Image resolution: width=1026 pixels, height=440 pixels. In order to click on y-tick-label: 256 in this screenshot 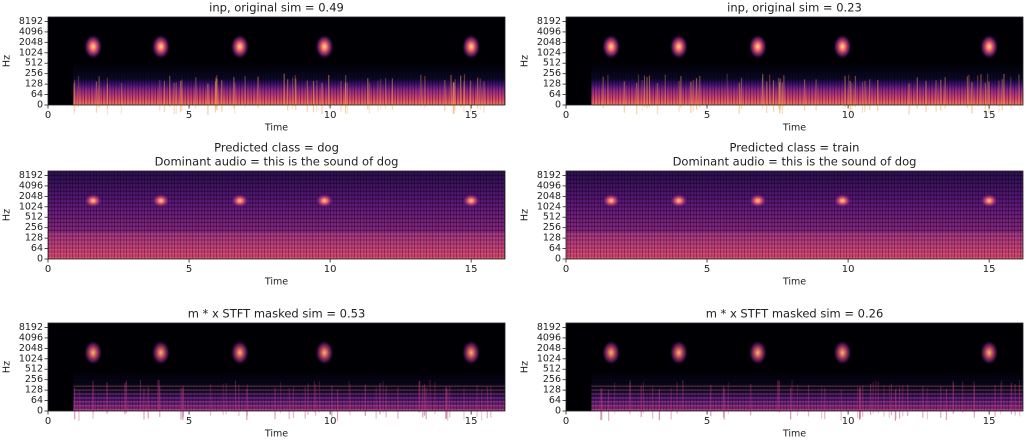, I will do `click(34, 227)`.